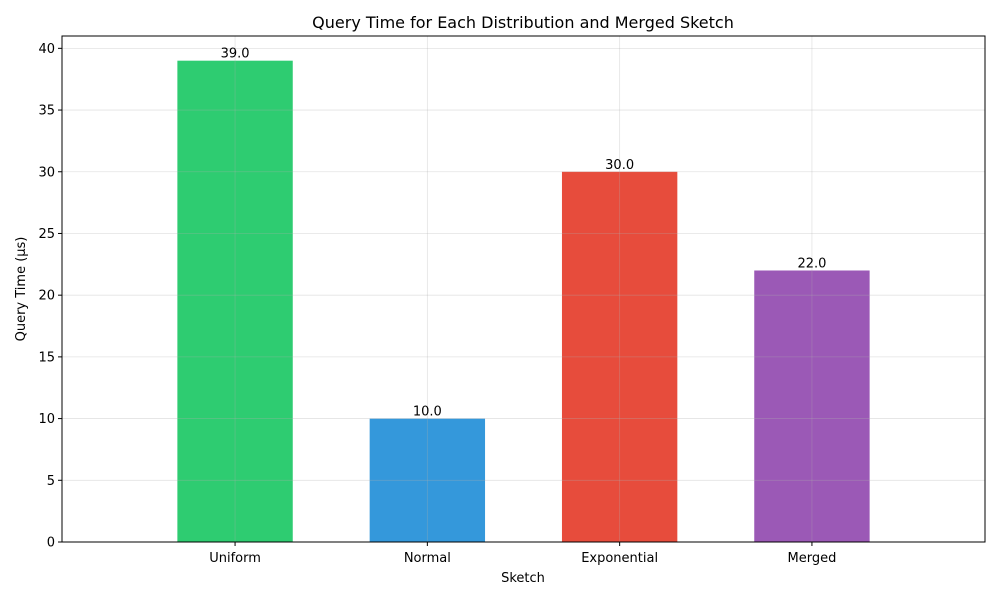 The height and width of the screenshot is (600, 1000). What do you see at coordinates (21, 289) in the screenshot?
I see `y-axis-label: Query Time (µs)` at bounding box center [21, 289].